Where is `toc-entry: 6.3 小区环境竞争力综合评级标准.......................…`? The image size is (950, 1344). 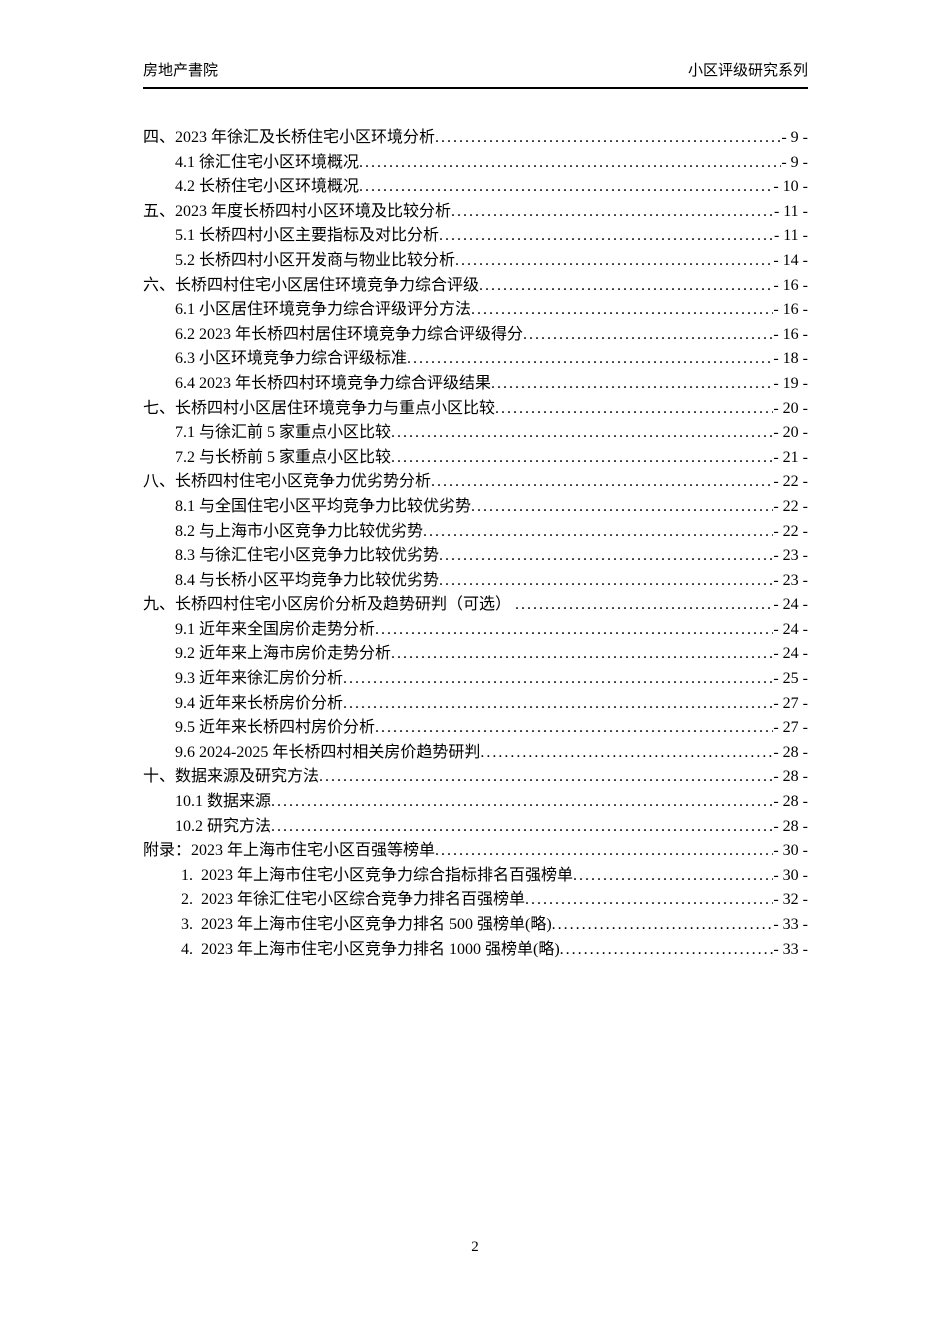 toc-entry: 6.3 小区环境竞争力综合评级标准.......................… is located at coordinates (475, 359).